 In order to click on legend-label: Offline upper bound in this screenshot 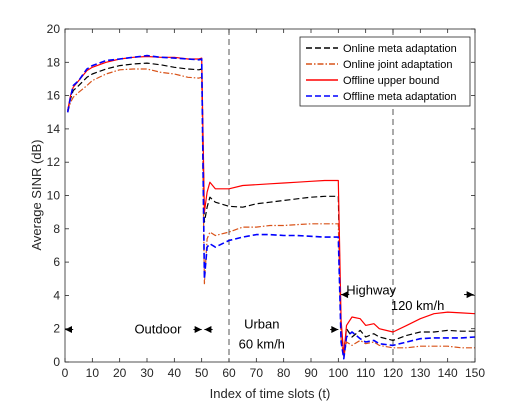, I will do `click(391, 81)`.